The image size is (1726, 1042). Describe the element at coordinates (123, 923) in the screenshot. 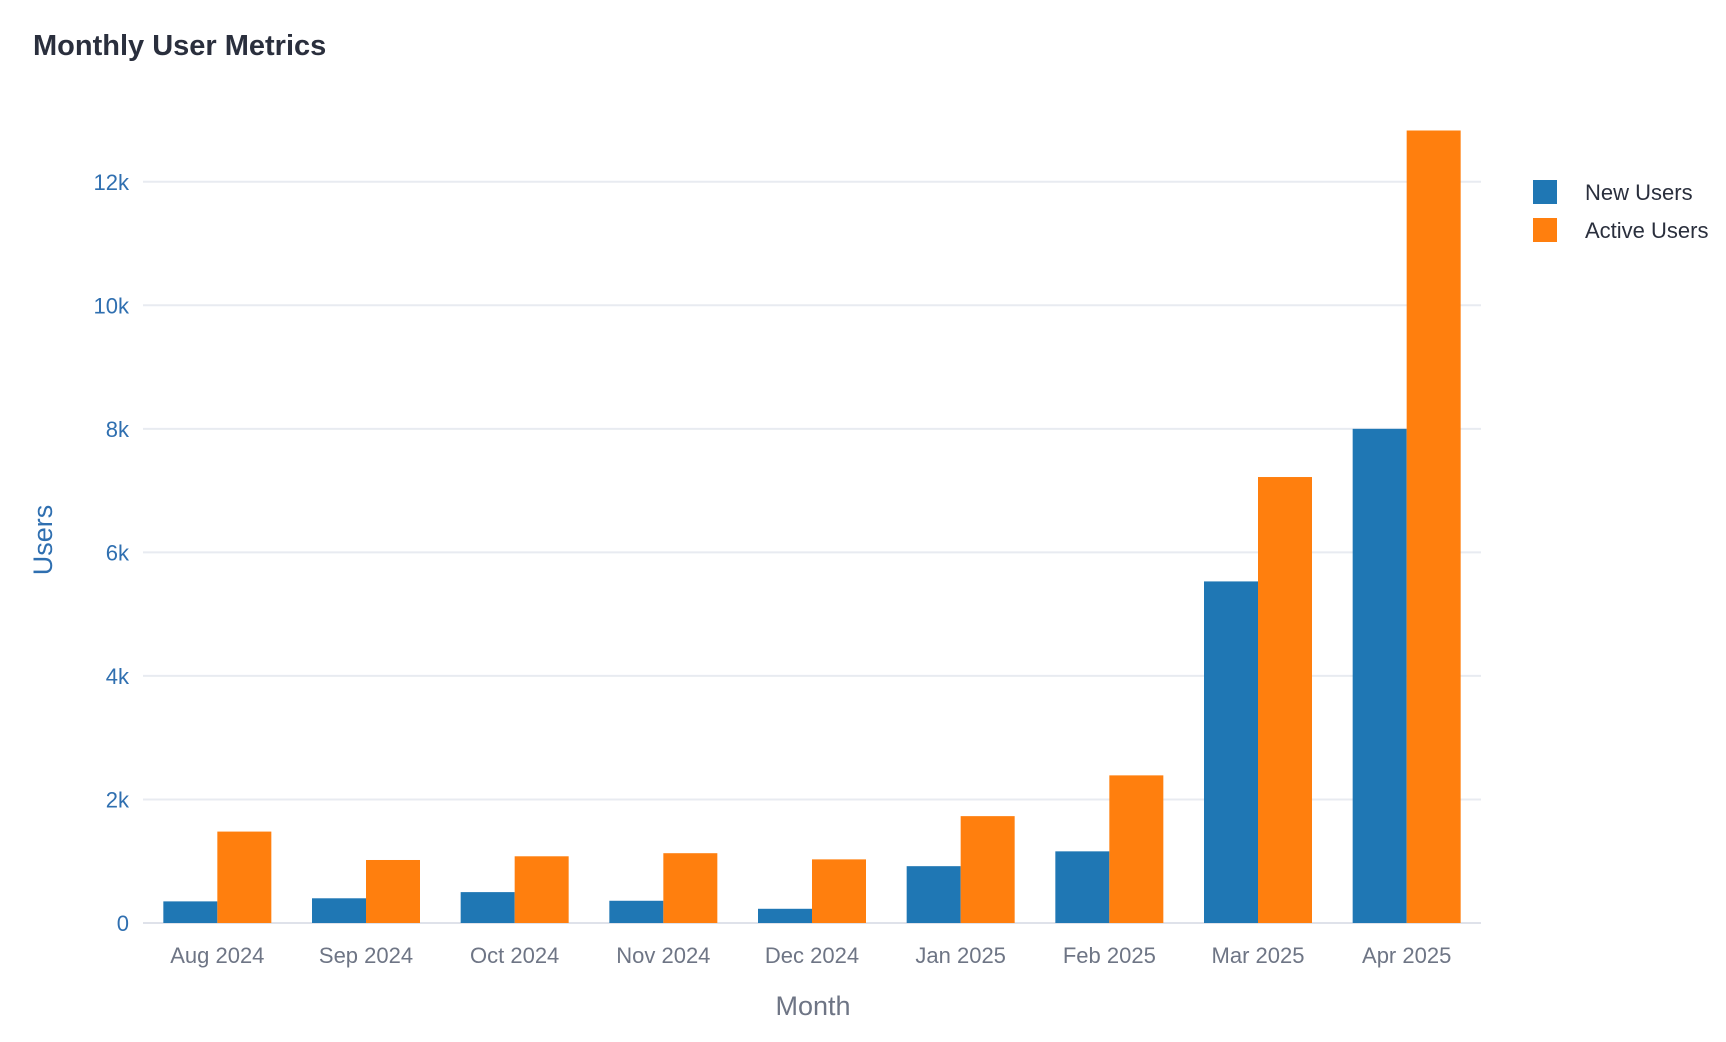

I see `y-tick-label: 0` at that location.